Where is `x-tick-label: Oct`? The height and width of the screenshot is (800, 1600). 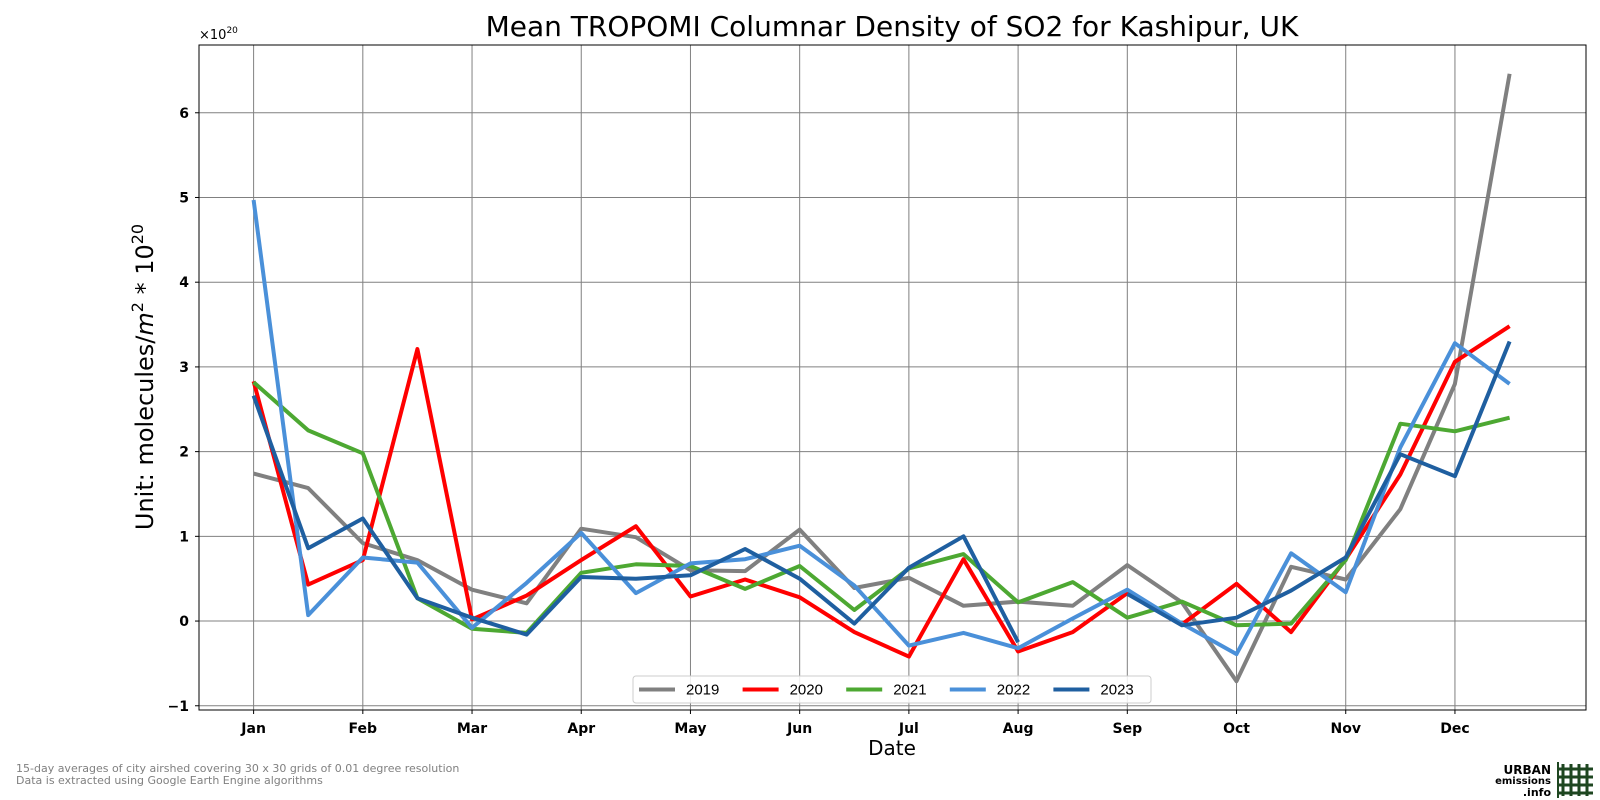 x-tick-label: Oct is located at coordinates (1236, 729).